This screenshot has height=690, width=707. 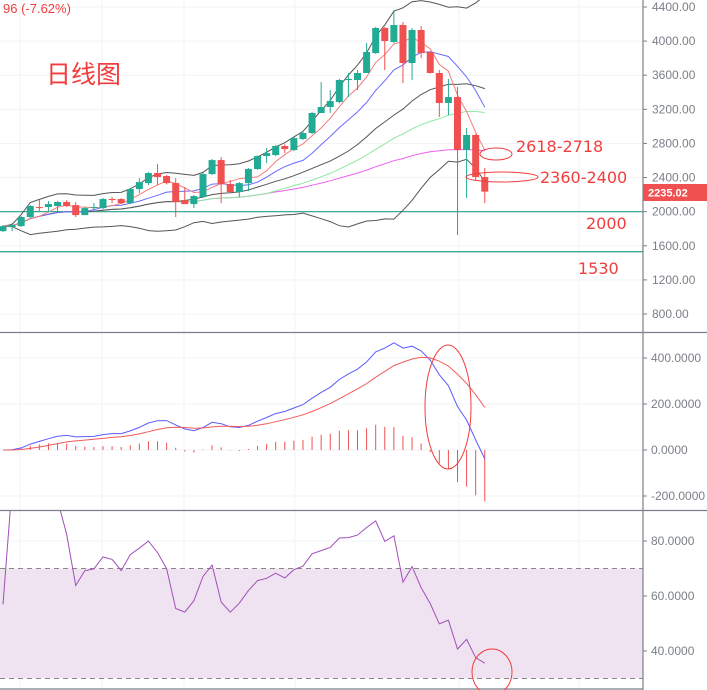 I want to click on annotation-2618-2718: 2618-2718, so click(x=541, y=149).